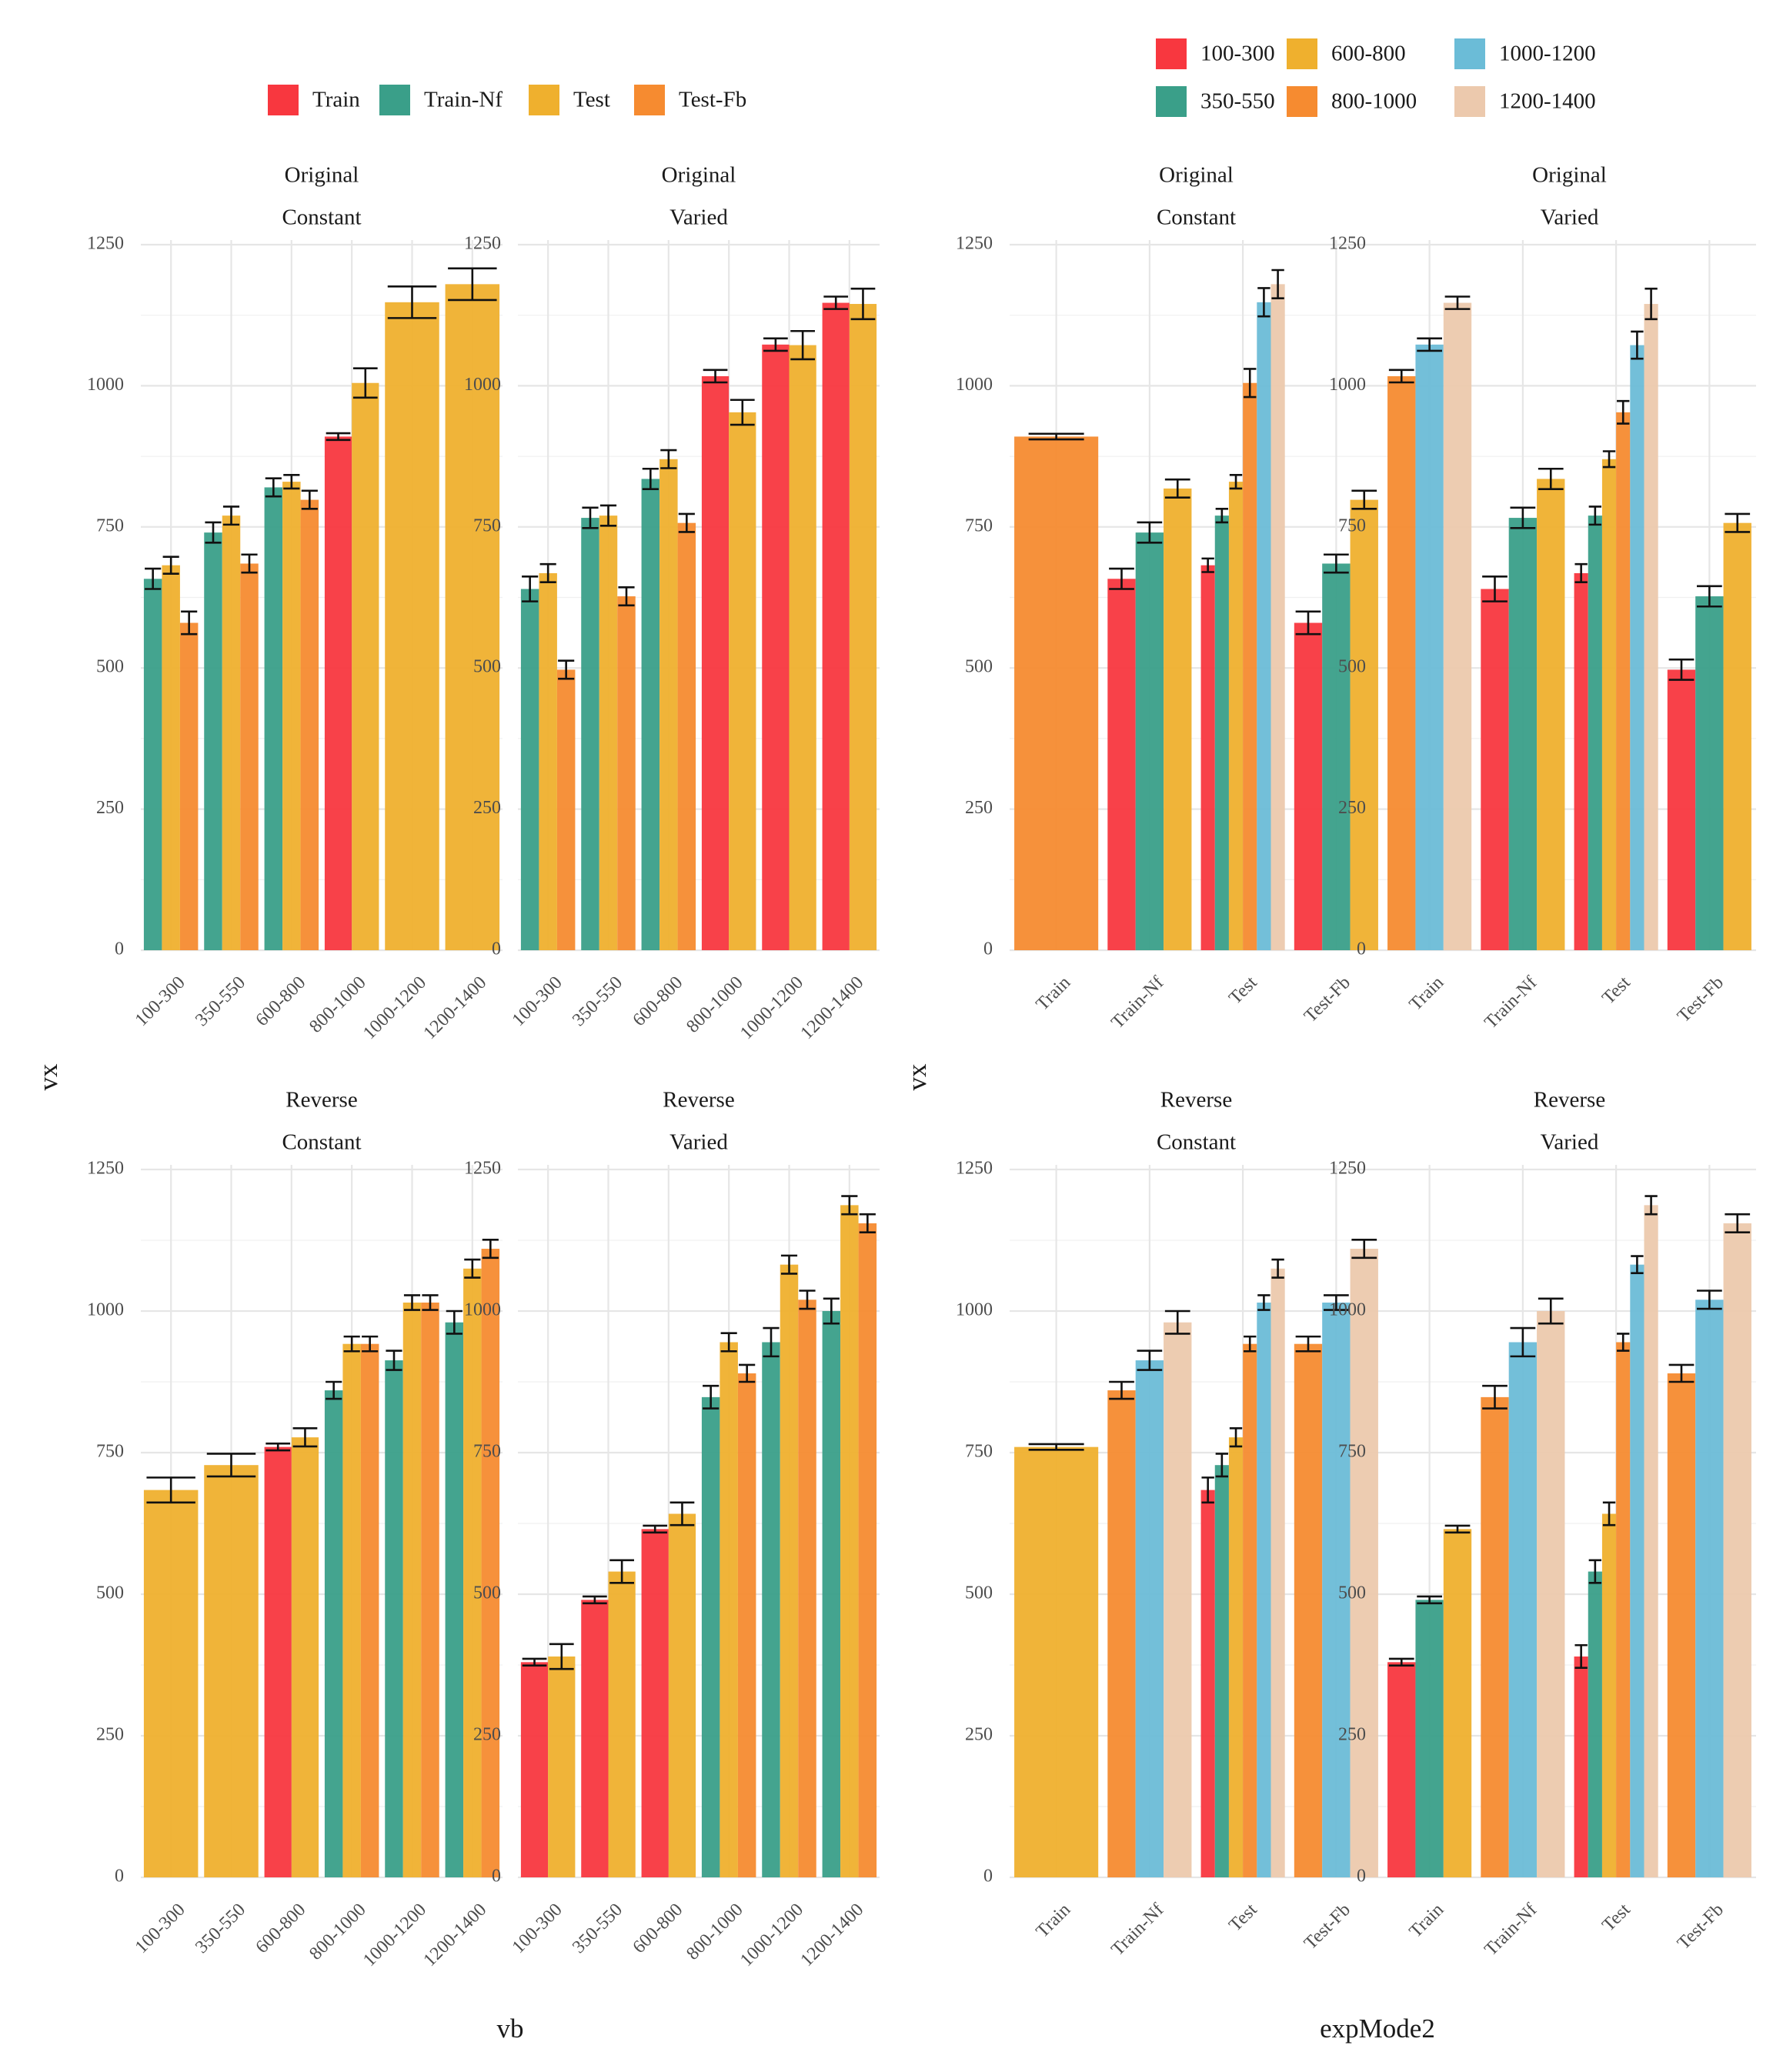  What do you see at coordinates (365, 666) in the screenshot?
I see `bar-800-1000-yellow` at bounding box center [365, 666].